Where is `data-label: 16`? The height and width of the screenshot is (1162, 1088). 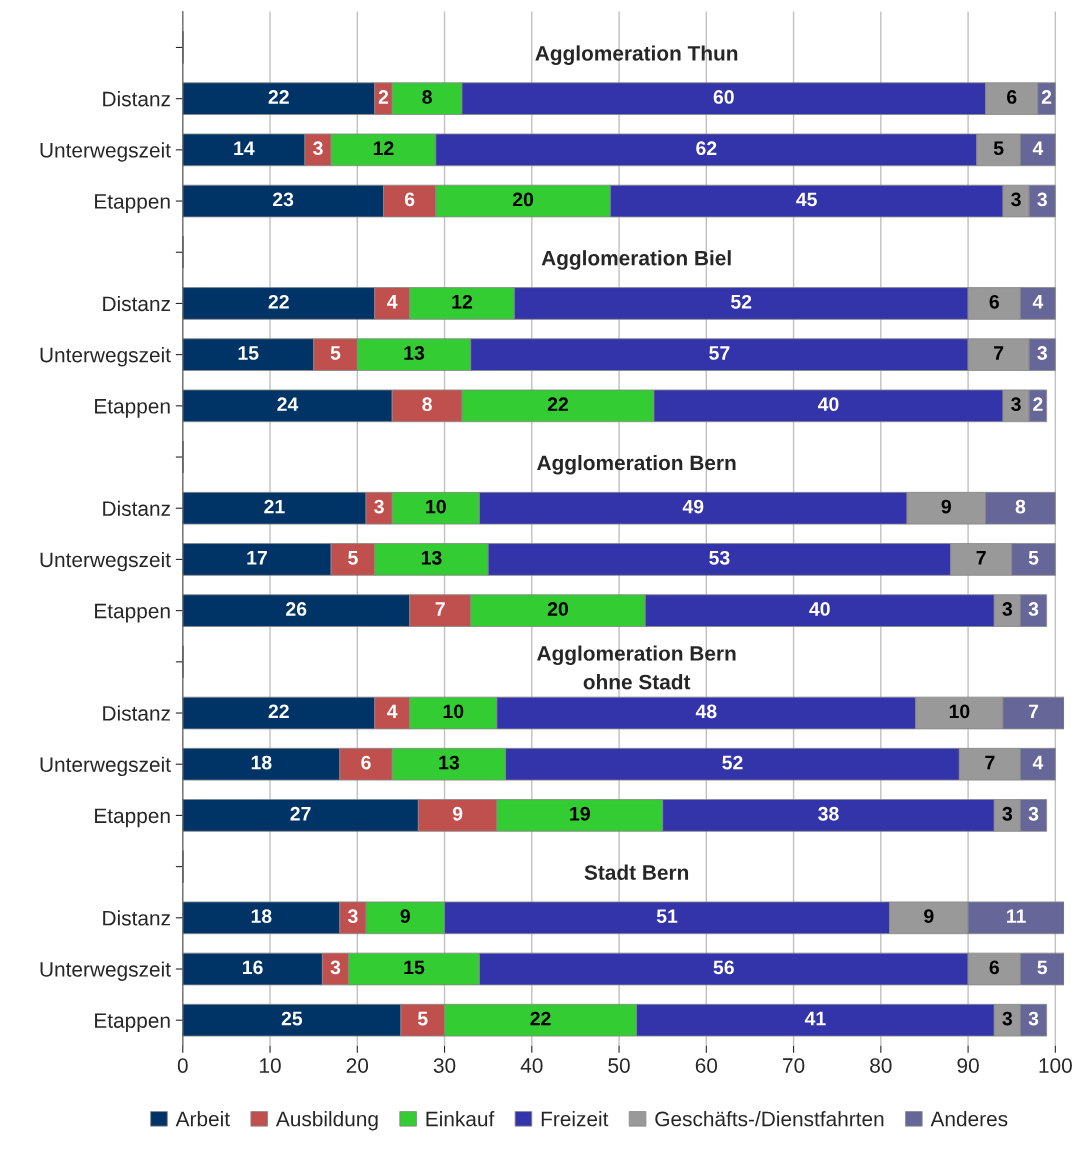 data-label: 16 is located at coordinates (253, 967).